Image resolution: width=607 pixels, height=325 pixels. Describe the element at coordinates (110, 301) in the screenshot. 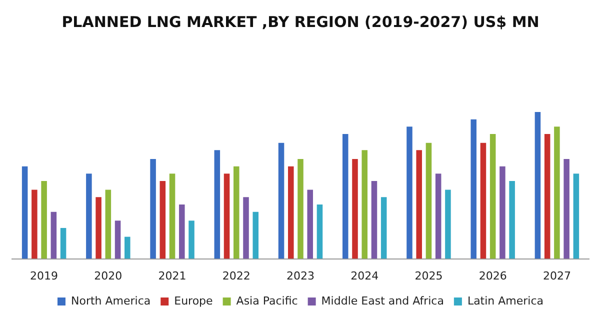

I see `legend-label: North America` at that location.